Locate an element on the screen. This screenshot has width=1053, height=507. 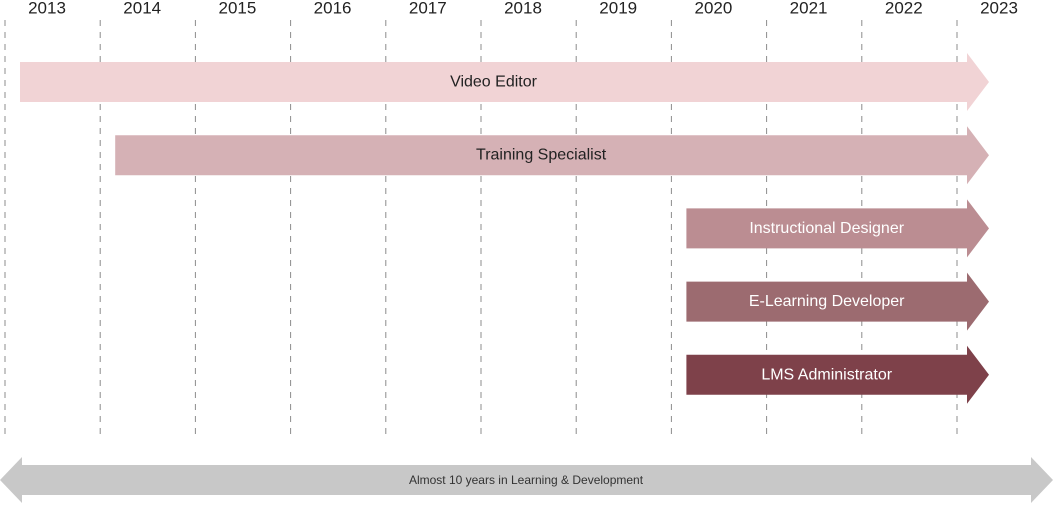
year-label-2022: 2022 is located at coordinates (904, 9).